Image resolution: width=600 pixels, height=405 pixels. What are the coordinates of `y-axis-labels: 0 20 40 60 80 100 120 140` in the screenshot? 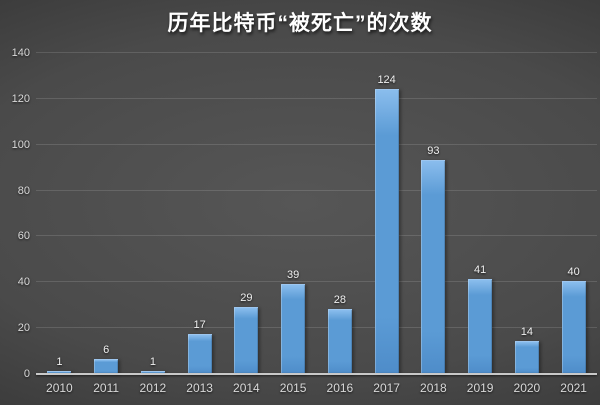 It's located at (15, 213).